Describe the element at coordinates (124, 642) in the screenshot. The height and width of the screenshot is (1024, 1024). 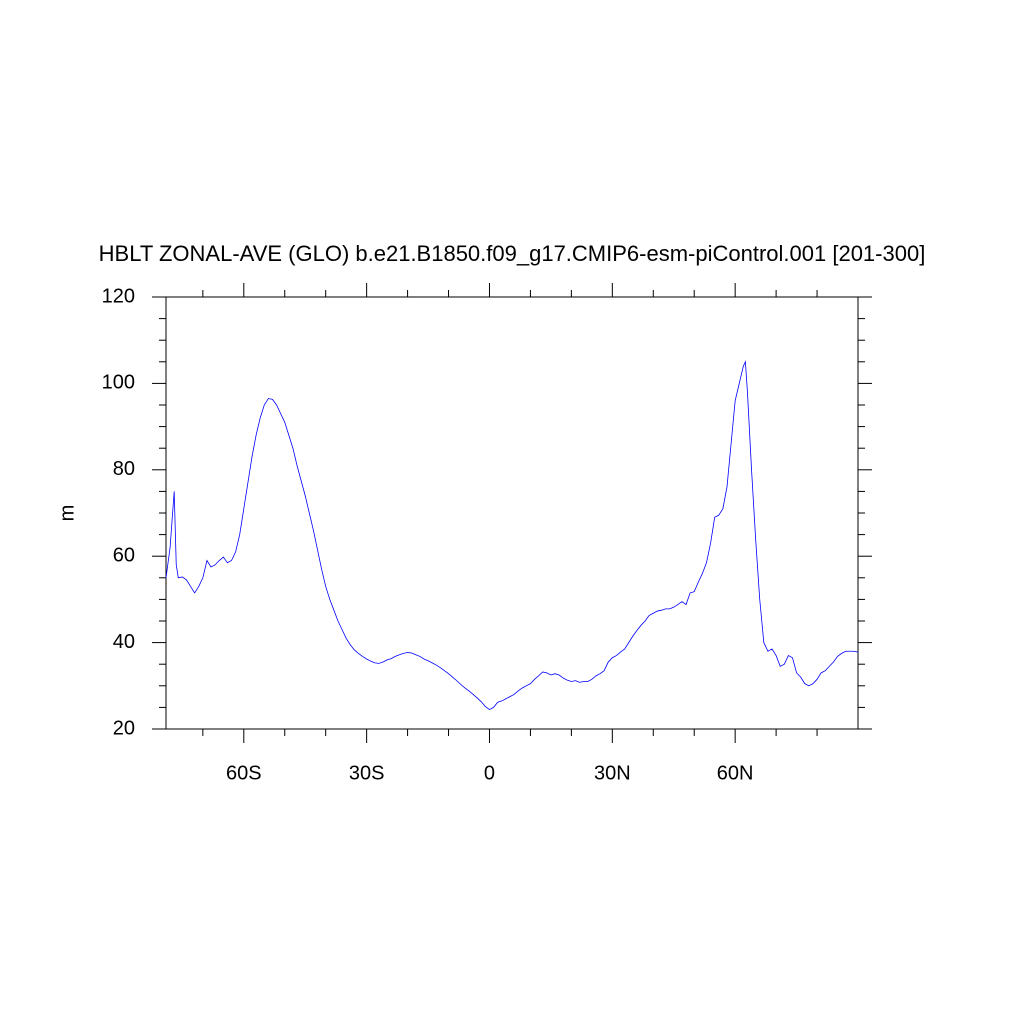
I see `y-tick-label: 40` at that location.